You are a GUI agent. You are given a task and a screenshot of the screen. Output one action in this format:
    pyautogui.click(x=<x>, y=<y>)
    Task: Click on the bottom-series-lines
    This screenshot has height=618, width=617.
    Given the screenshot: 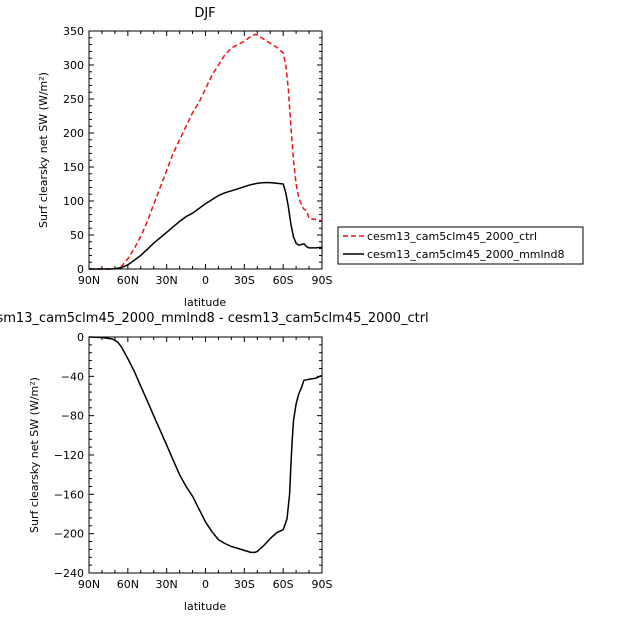 What is the action you would take?
    pyautogui.click(x=205, y=445)
    